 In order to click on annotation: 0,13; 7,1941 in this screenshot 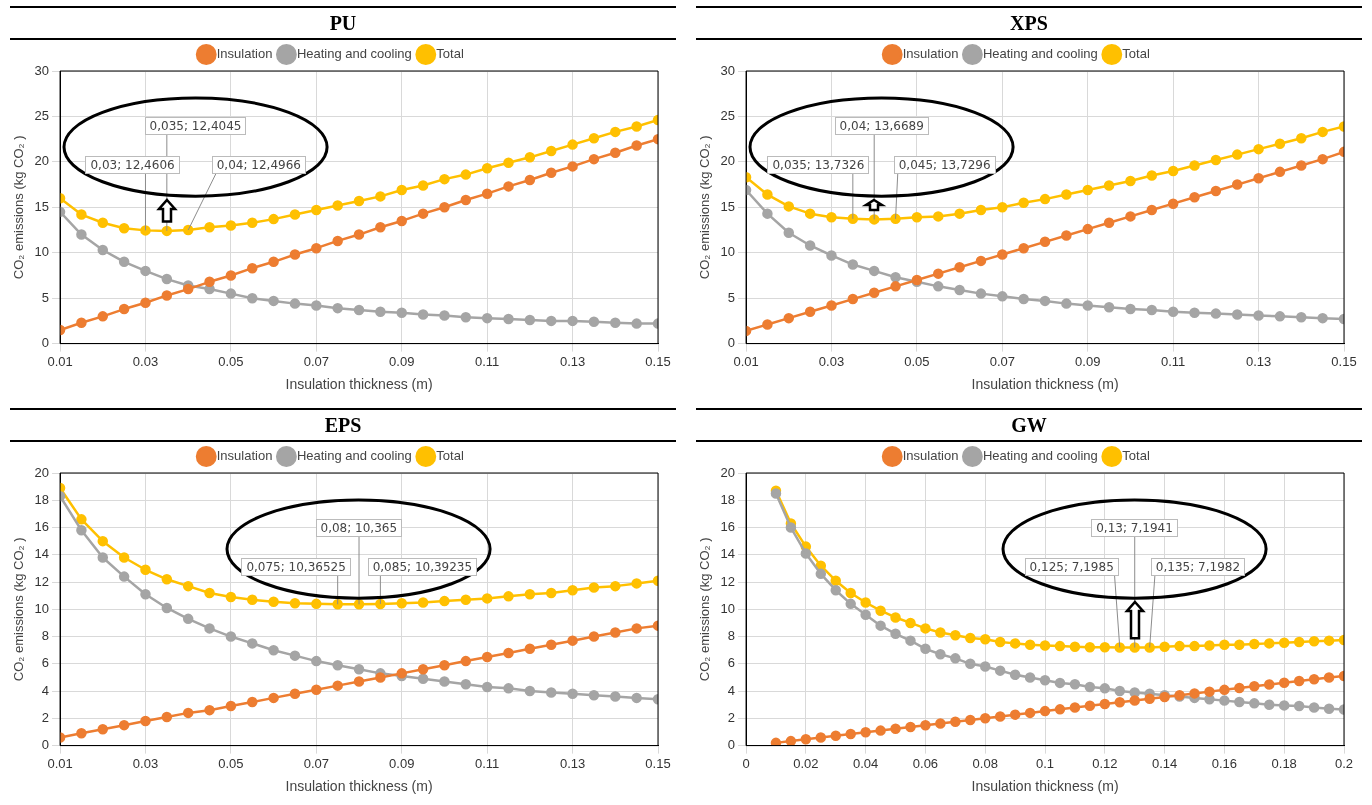, I will do `click(1134, 527)`.